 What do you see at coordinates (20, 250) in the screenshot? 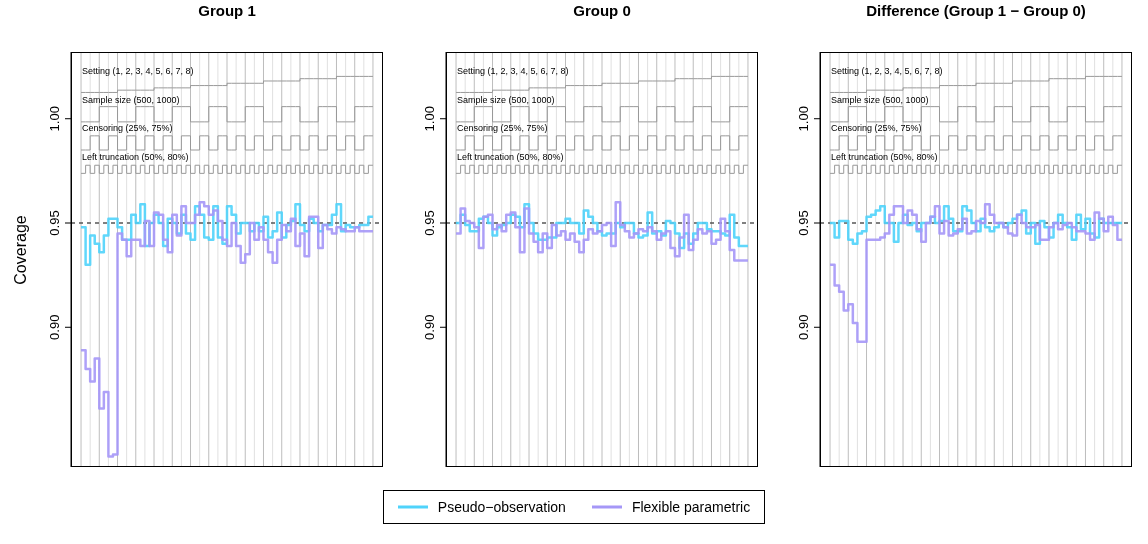
I see `y-axis-title: Coverage` at bounding box center [20, 250].